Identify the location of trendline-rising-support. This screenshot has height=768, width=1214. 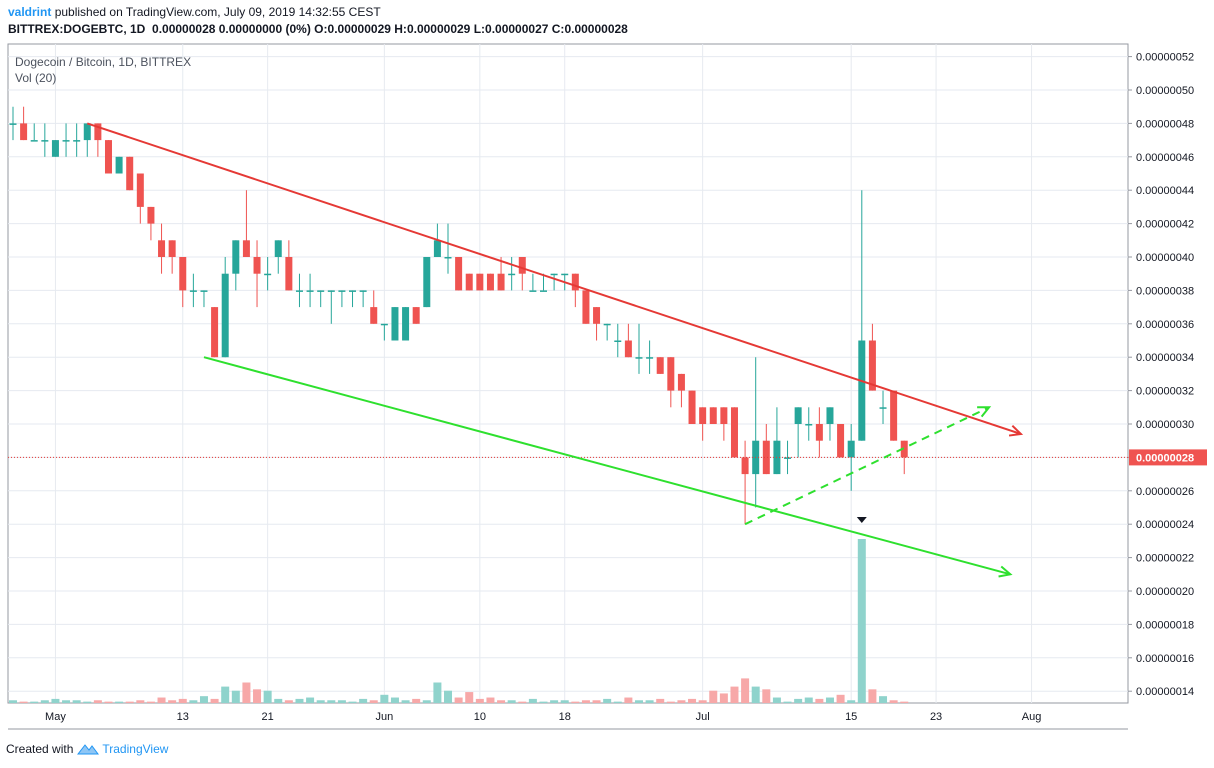
(867, 466).